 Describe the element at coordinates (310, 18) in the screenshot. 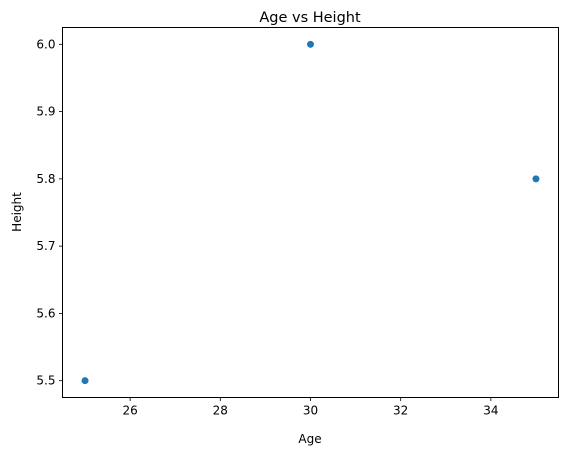

I see `chart-title: Age vs Height` at that location.